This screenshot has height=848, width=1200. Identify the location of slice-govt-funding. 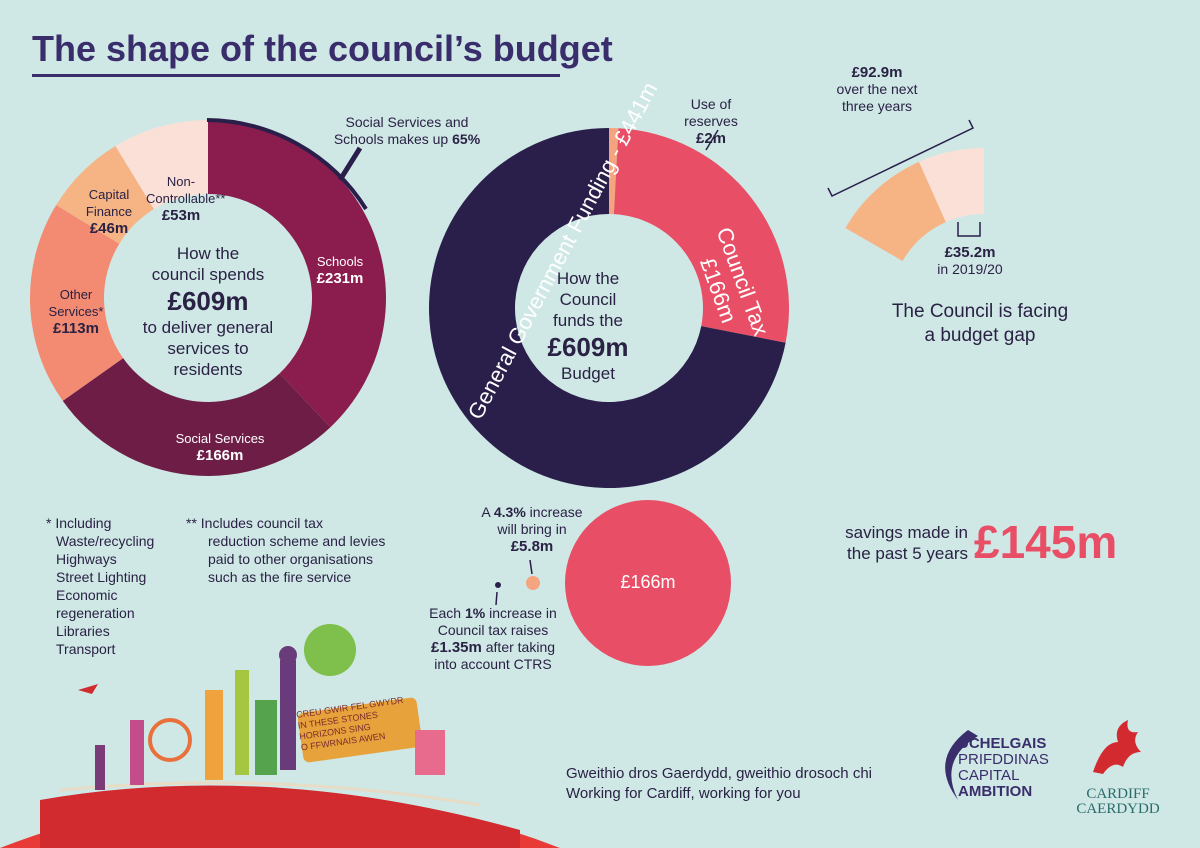
(607, 308).